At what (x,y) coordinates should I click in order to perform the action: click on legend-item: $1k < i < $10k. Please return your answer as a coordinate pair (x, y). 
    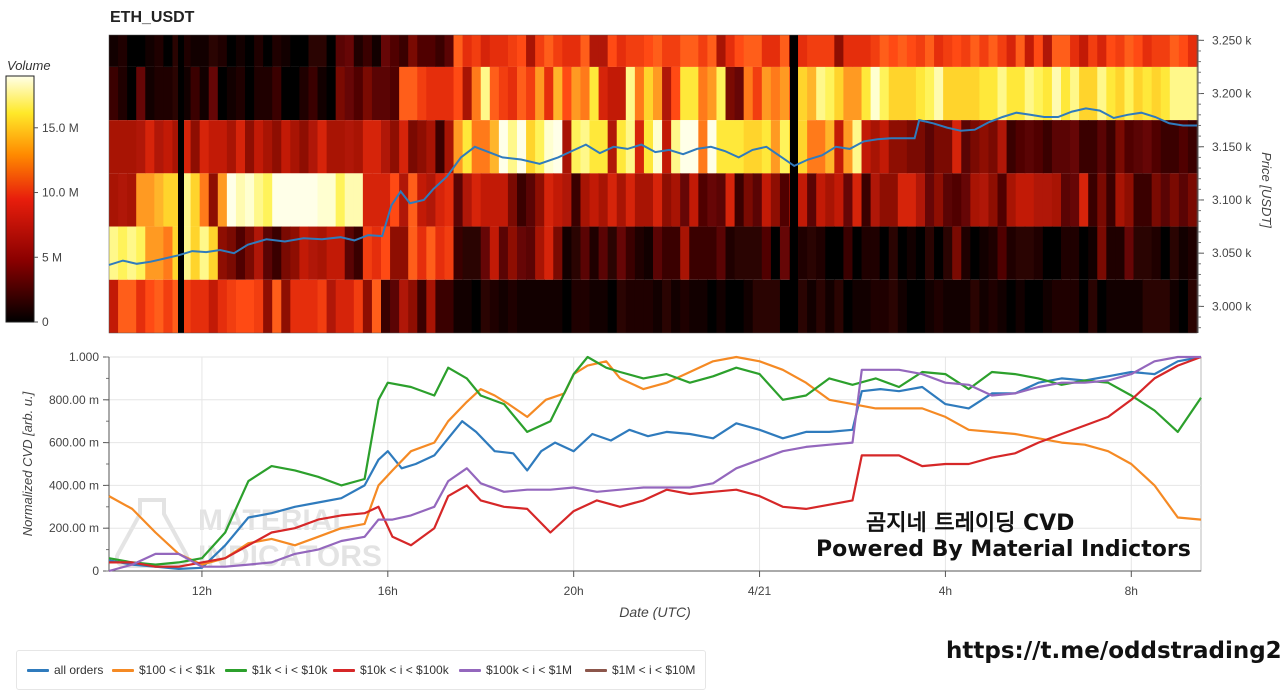
    Looking at the image, I should click on (276, 670).